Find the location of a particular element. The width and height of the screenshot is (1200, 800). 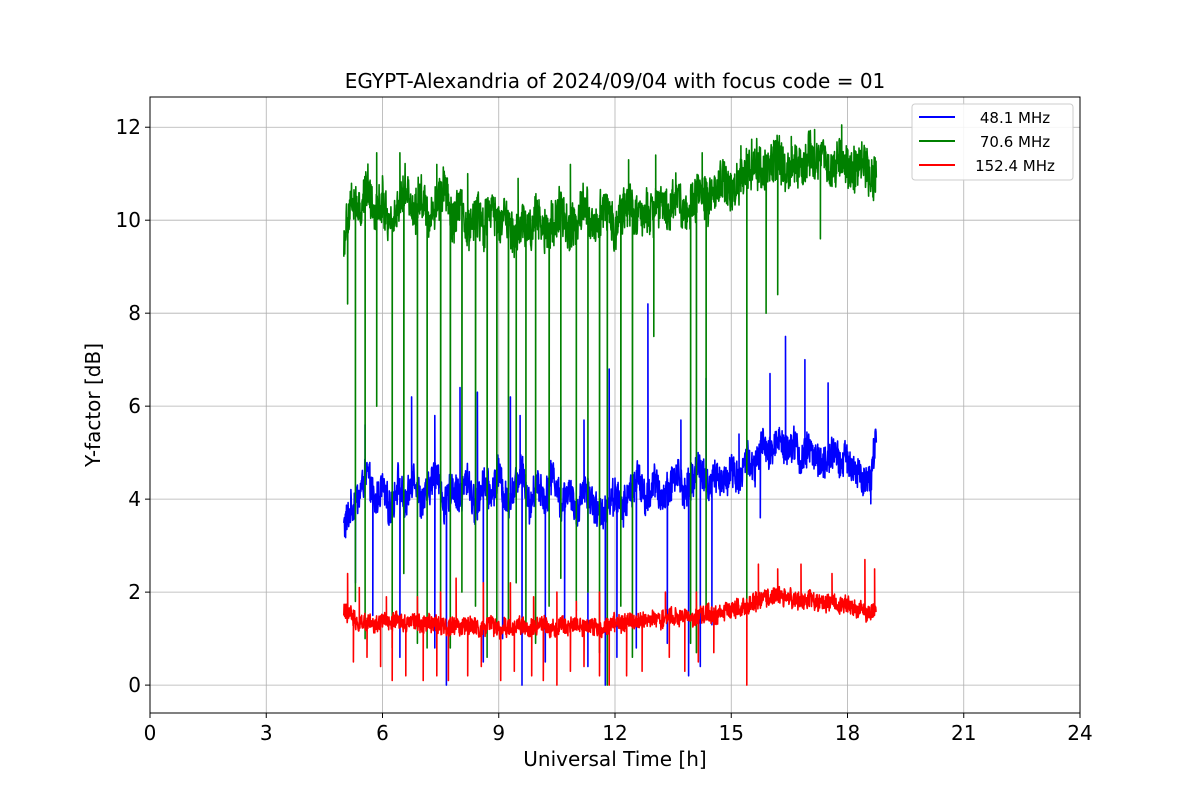

series-line-152-4-mhz is located at coordinates (610, 622).